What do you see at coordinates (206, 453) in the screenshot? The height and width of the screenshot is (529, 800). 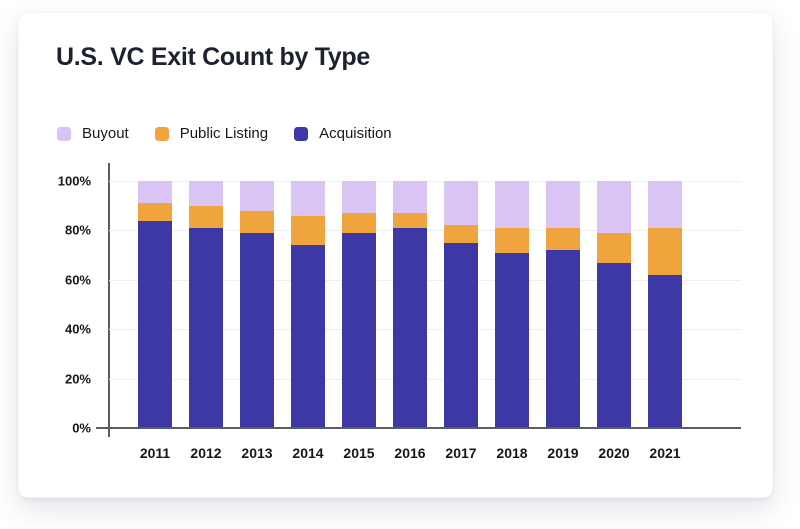 I see `x-tick-label: 2012` at bounding box center [206, 453].